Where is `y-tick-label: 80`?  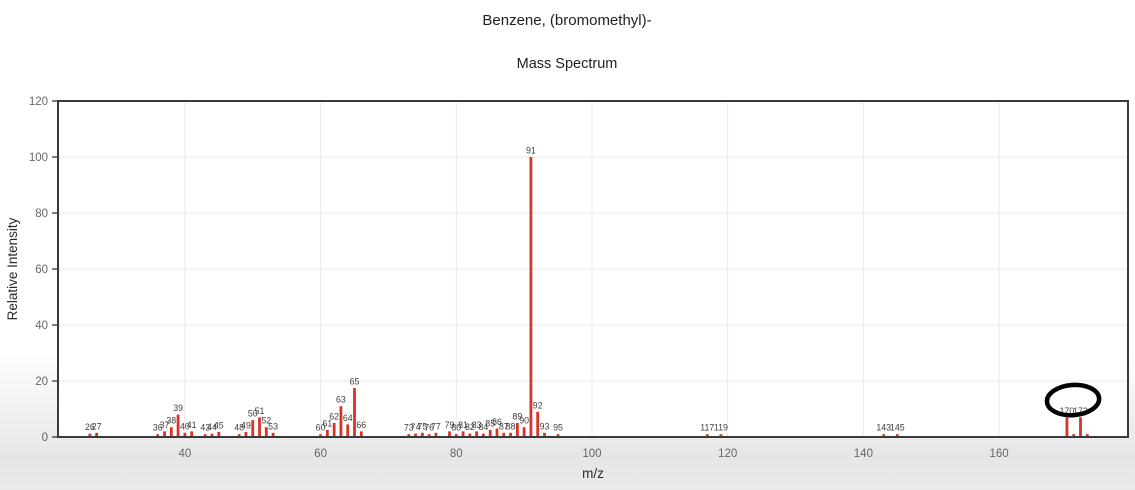 y-tick-label: 80 is located at coordinates (41, 214).